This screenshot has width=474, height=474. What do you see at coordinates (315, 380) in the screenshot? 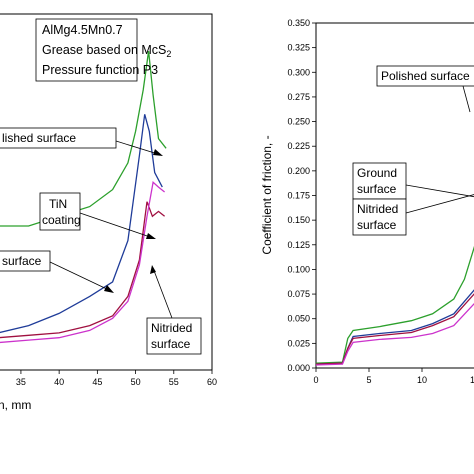
I see `right-x-tick-label: 0` at bounding box center [315, 380].